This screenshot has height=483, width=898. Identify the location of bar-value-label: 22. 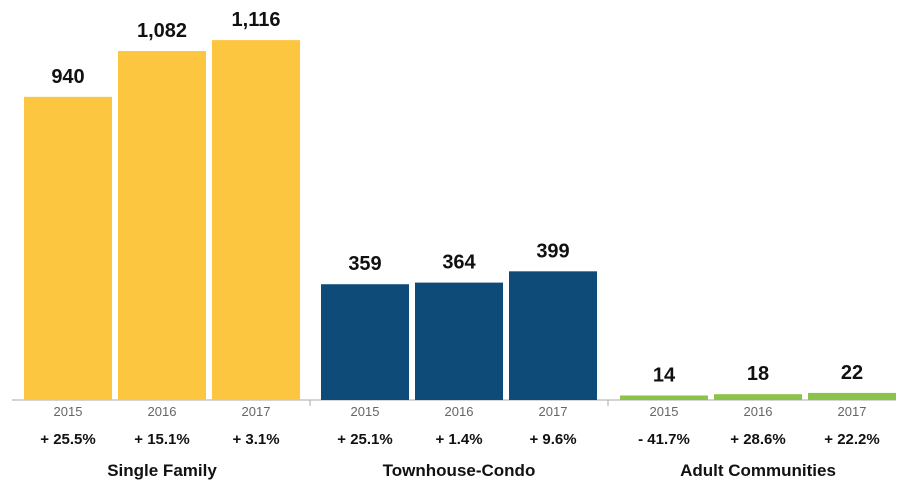
(852, 373).